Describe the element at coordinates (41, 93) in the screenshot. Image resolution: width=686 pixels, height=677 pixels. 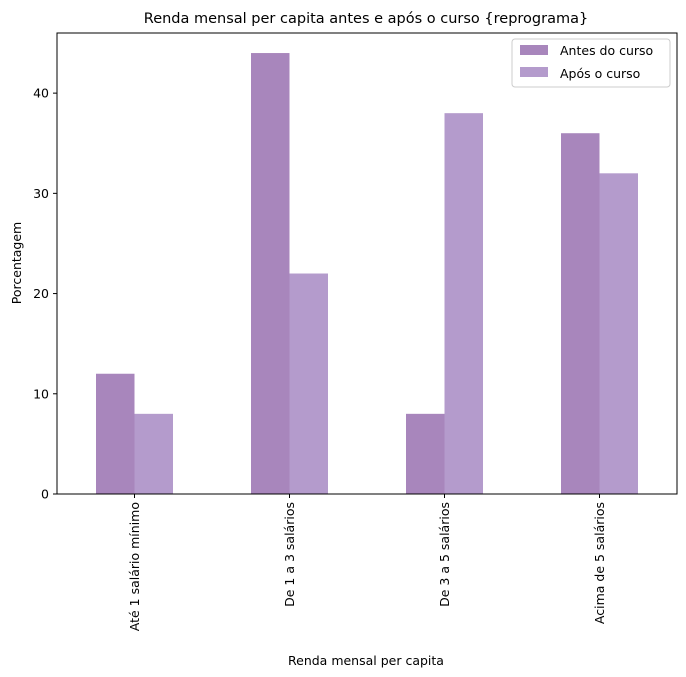
I see `y-tick-label: 40` at that location.